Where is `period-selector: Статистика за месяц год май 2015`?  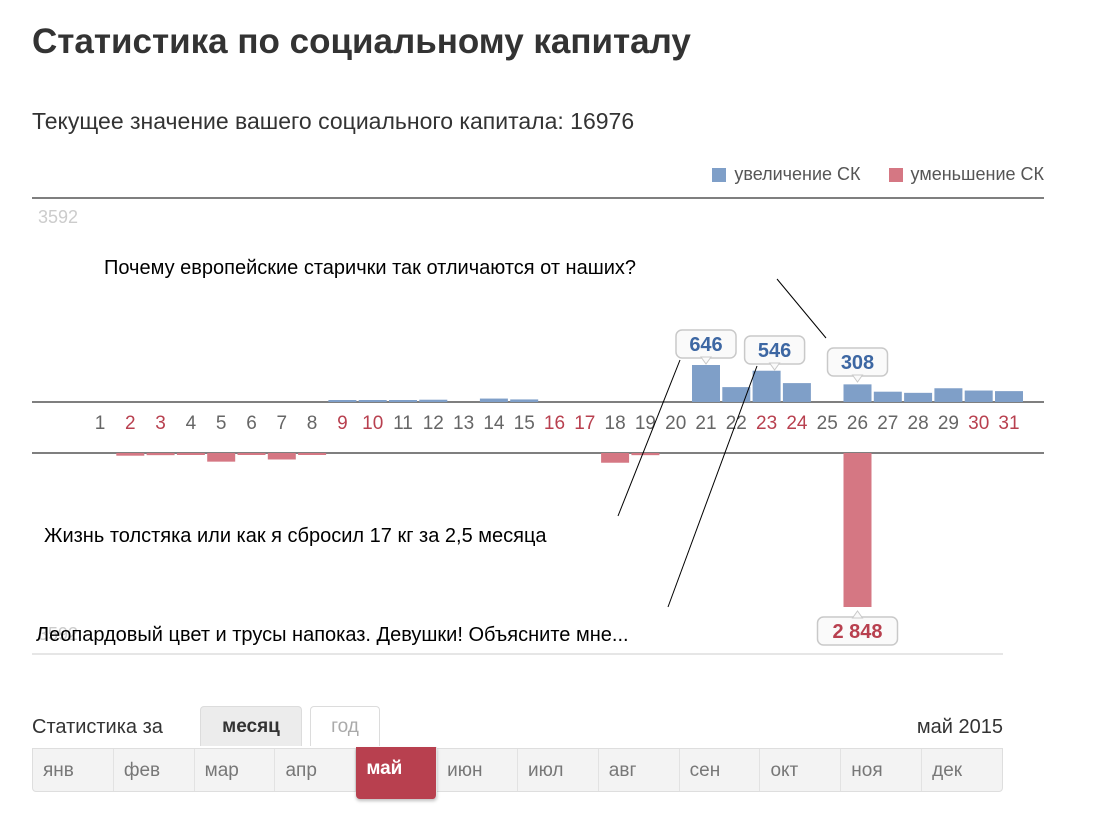 period-selector: Статистика за месяц год май 2015 is located at coordinates (517, 726).